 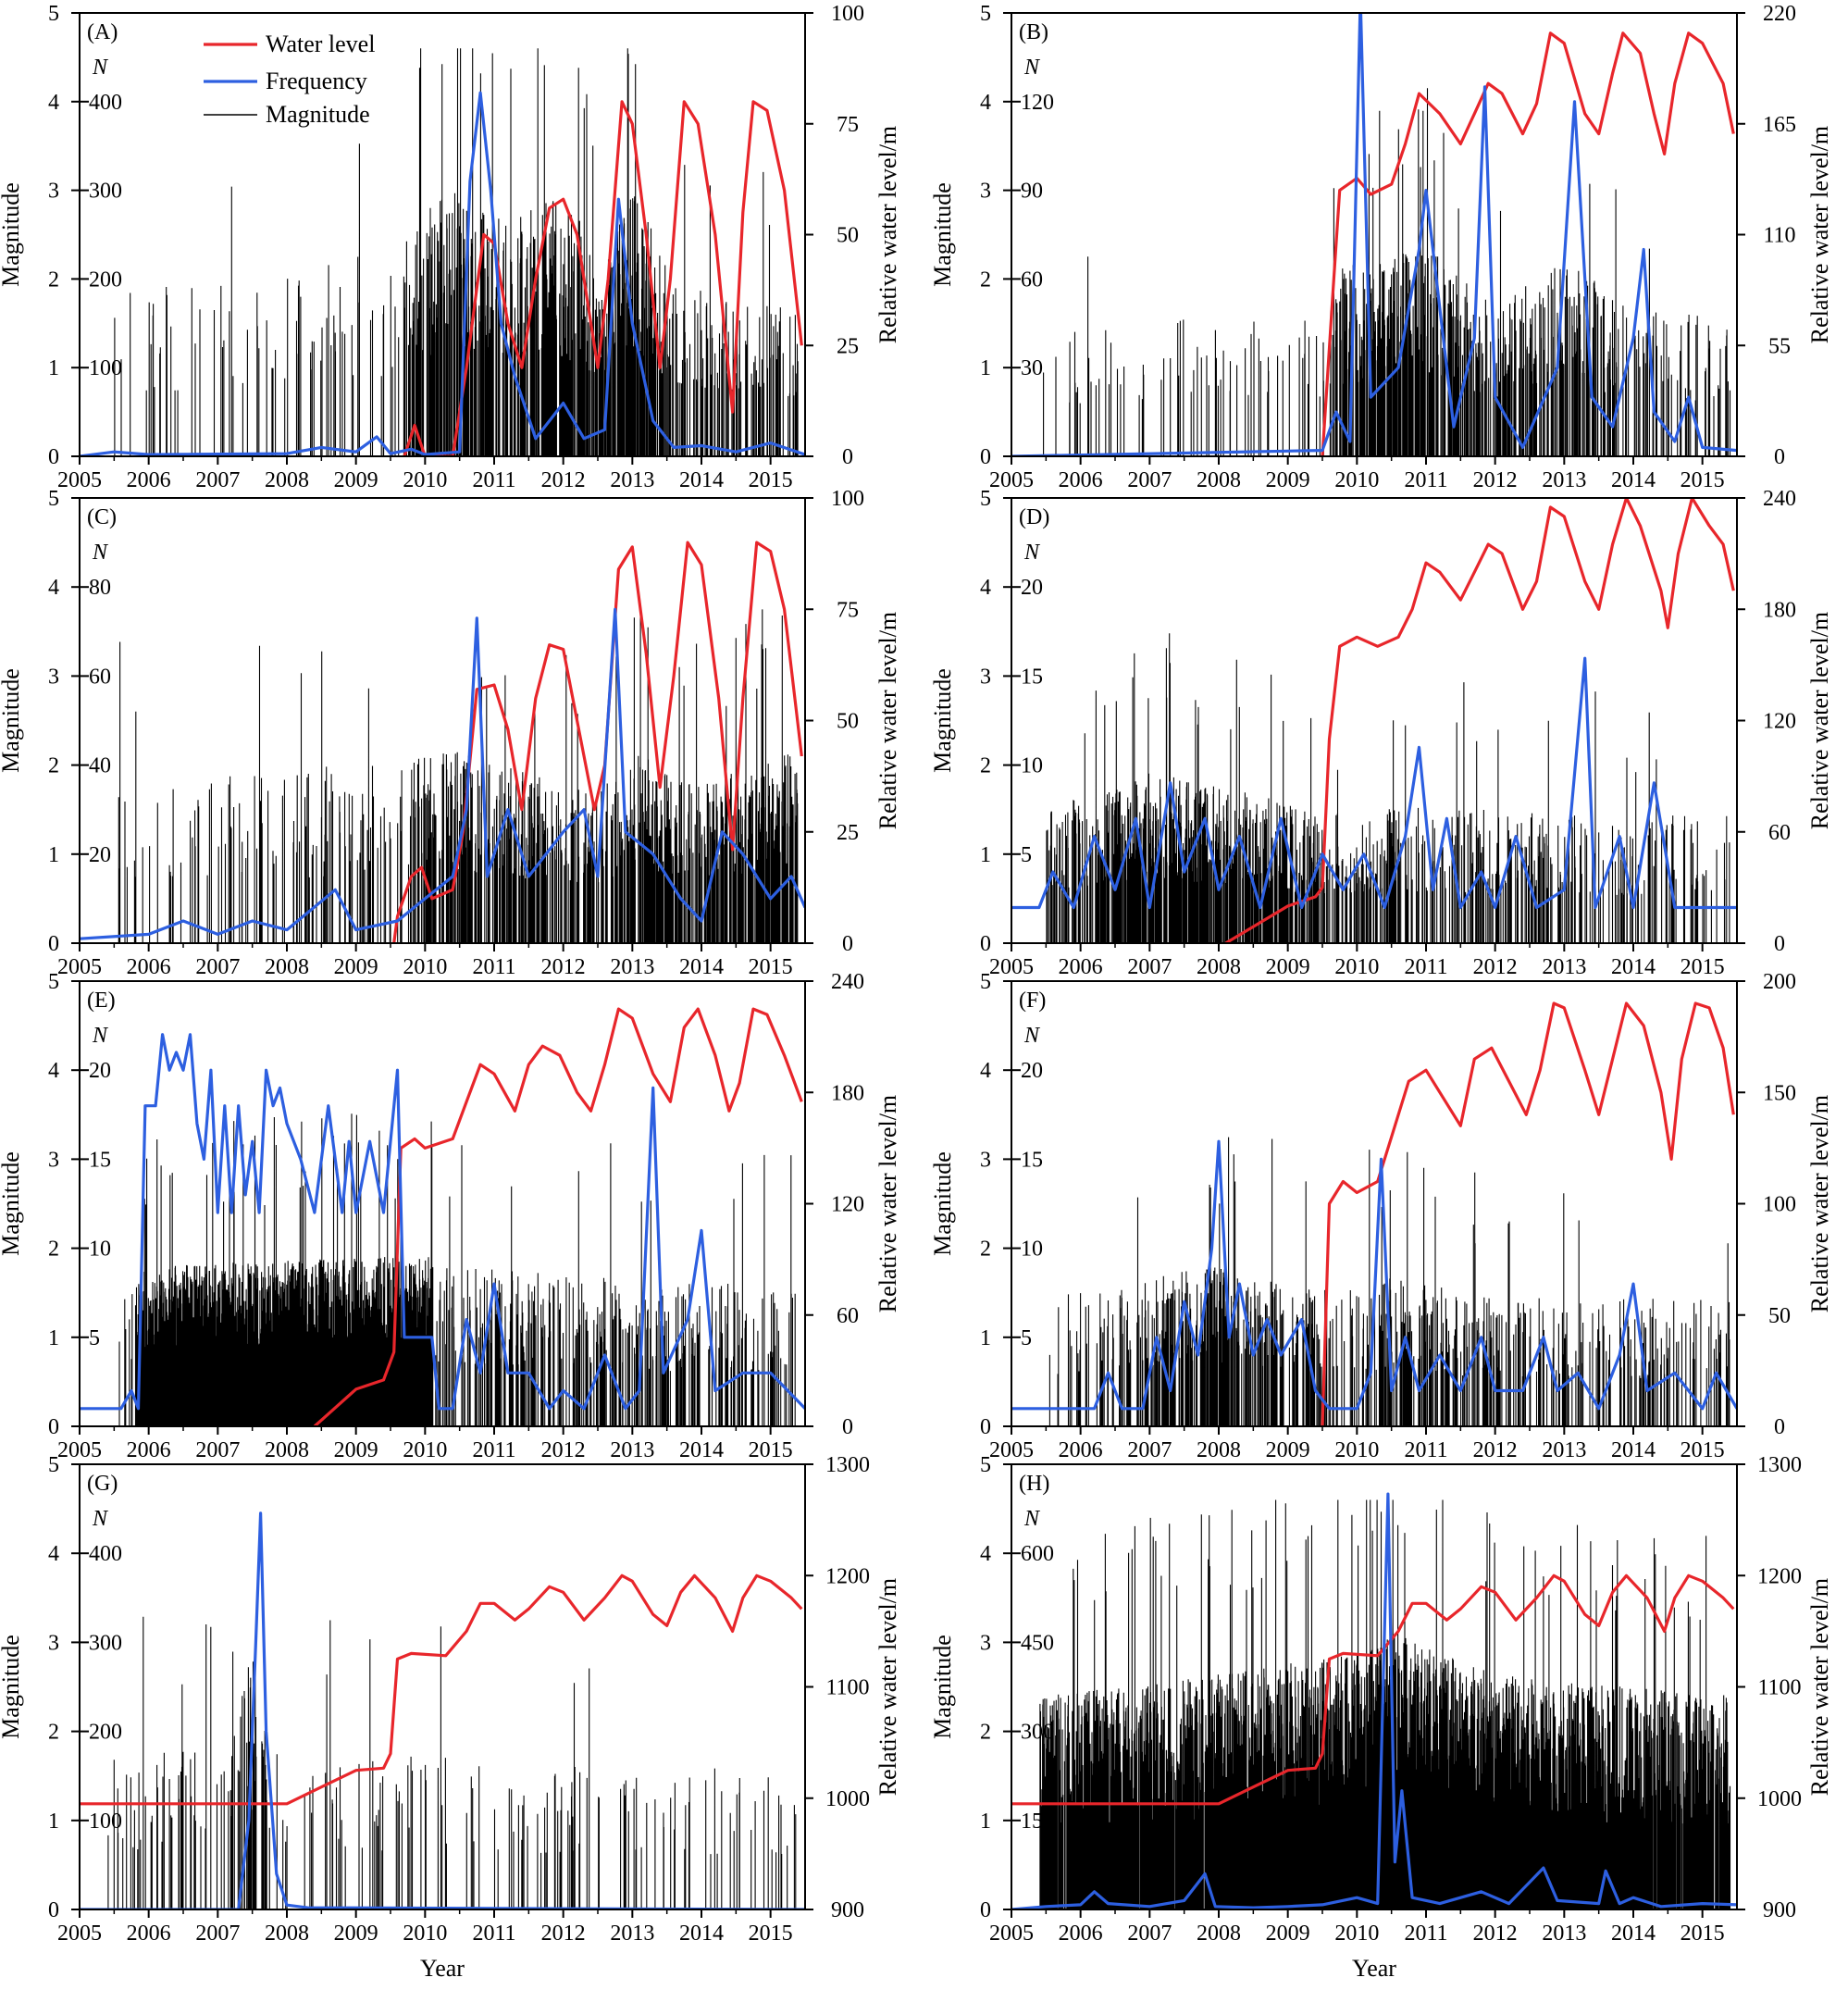 What do you see at coordinates (632, 967) in the screenshot?
I see `x-tick-label-c: 2013` at bounding box center [632, 967].